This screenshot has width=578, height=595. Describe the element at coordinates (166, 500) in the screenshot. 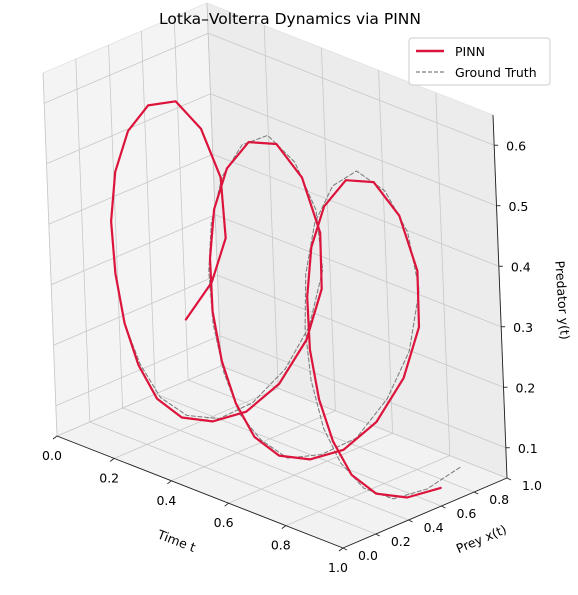

I see `x-tick-label: 0.4` at that location.